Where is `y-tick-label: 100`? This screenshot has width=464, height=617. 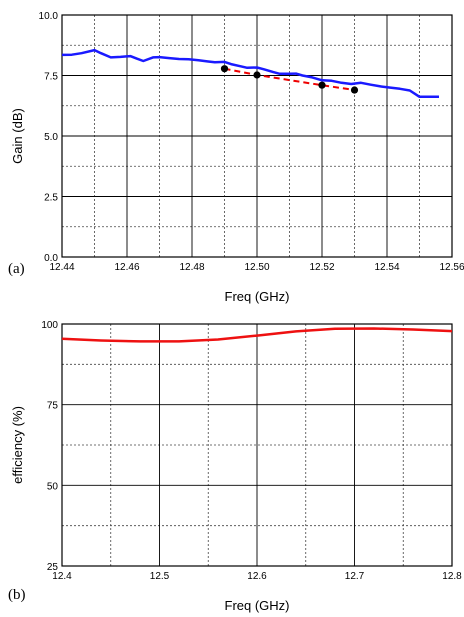
y-tick-label: 100 is located at coordinates (49, 325).